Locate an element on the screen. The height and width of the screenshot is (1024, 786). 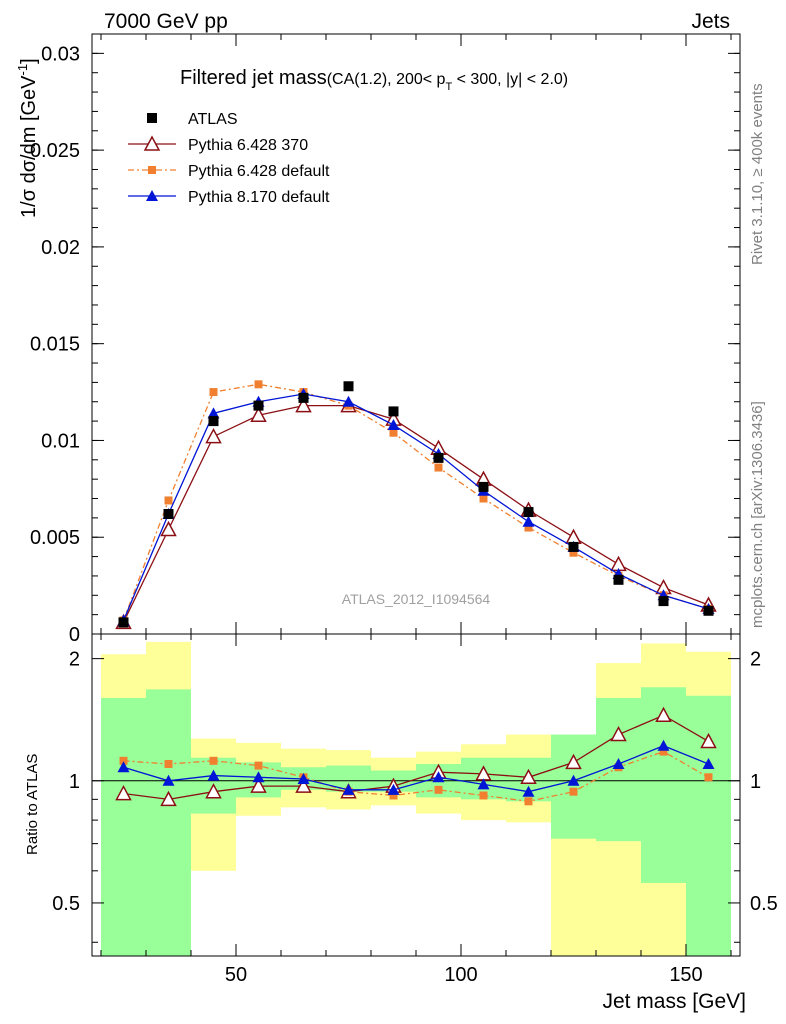
watermark: ATLAS_2012_I1094564 is located at coordinates (416, 599).